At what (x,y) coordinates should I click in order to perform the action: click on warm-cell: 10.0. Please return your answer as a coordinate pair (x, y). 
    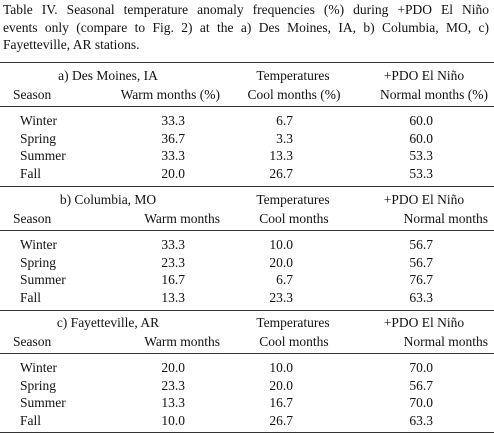
    Looking at the image, I should click on (173, 421).